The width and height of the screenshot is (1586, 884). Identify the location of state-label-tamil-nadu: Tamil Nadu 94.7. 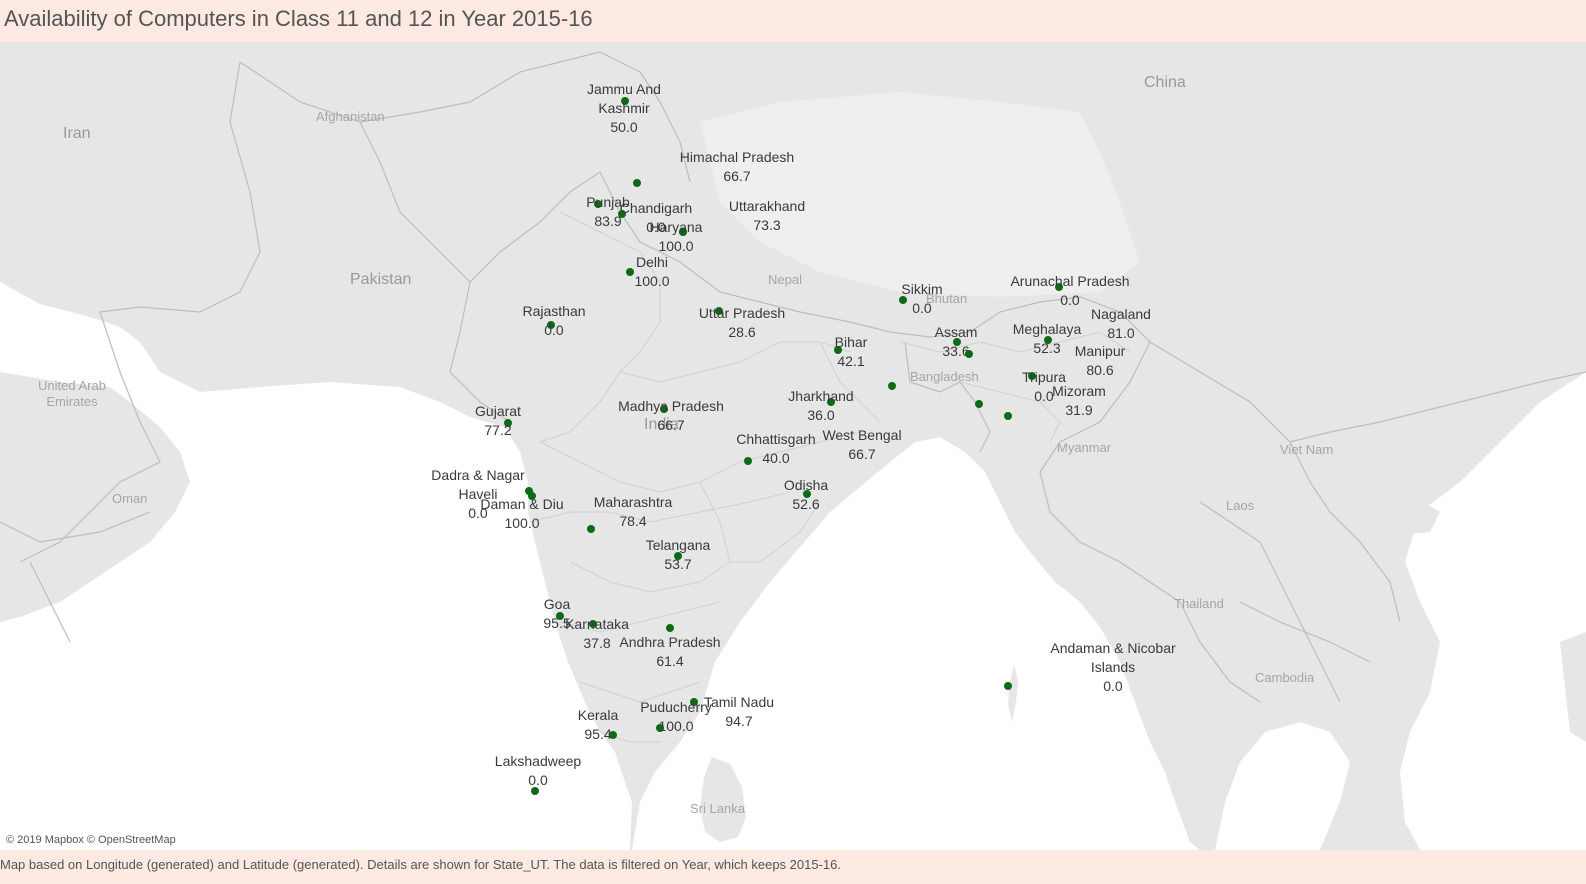
(739, 712).